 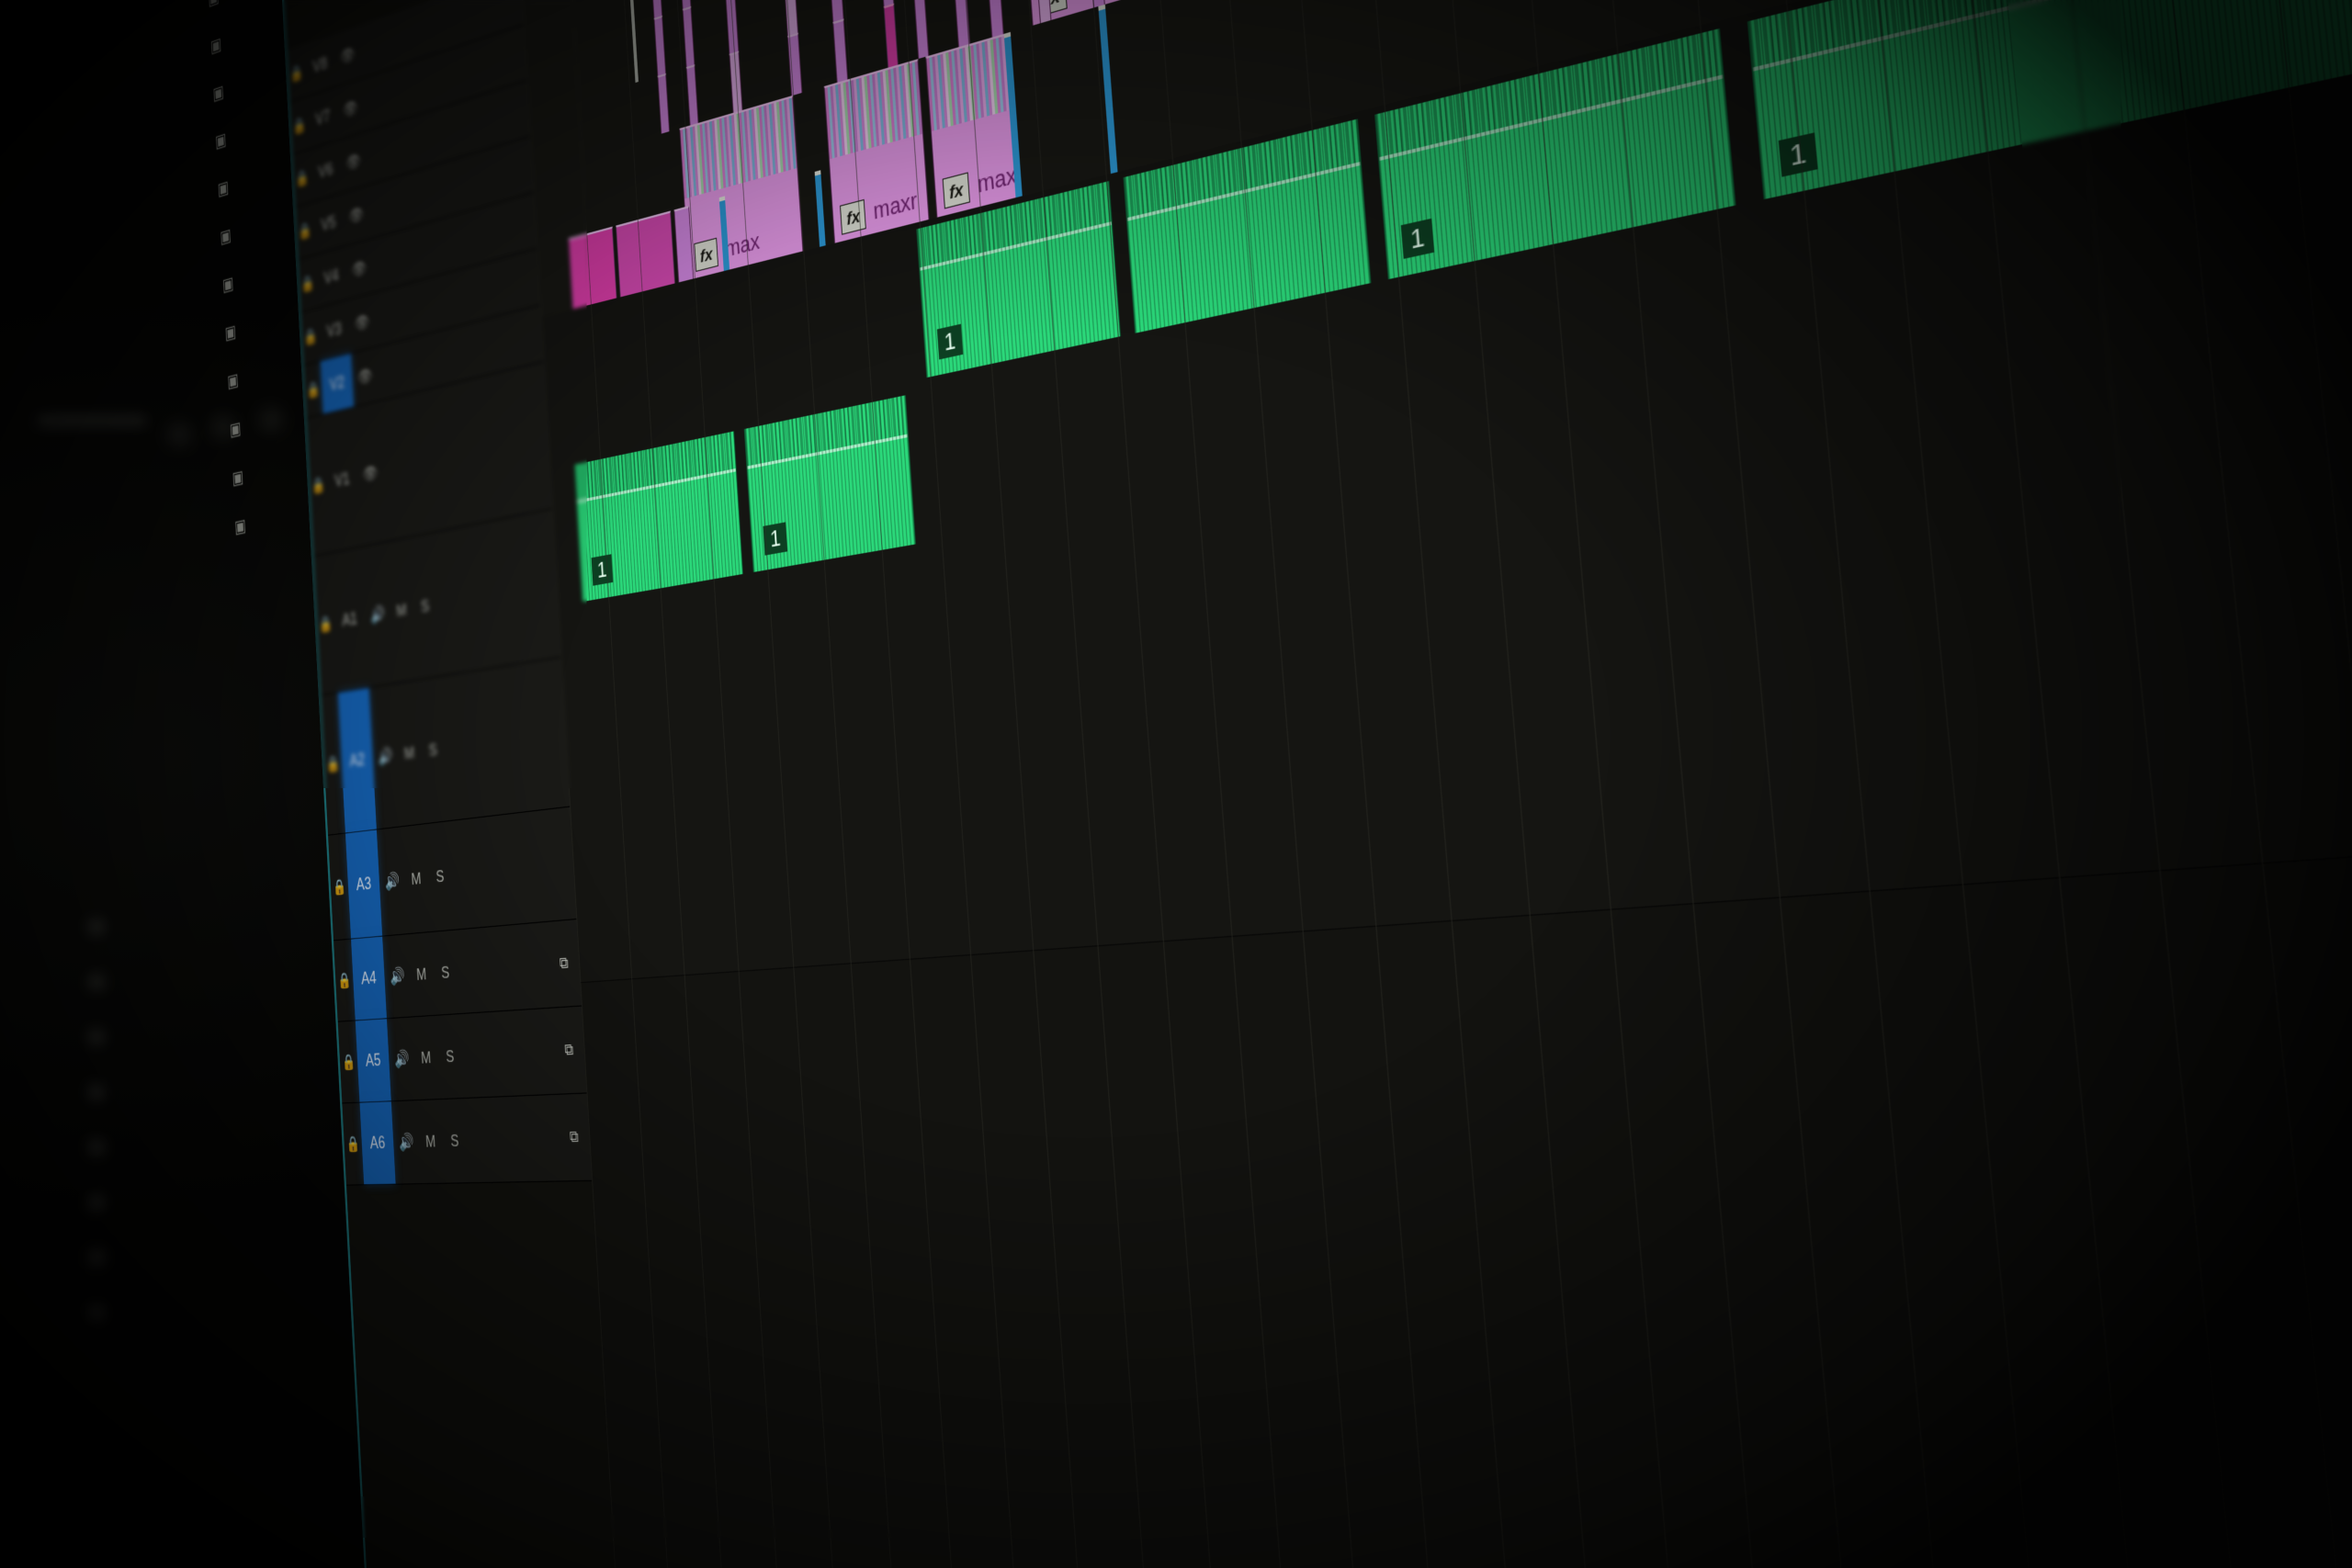 I want to click on audio-clip, so click(x=1247, y=225).